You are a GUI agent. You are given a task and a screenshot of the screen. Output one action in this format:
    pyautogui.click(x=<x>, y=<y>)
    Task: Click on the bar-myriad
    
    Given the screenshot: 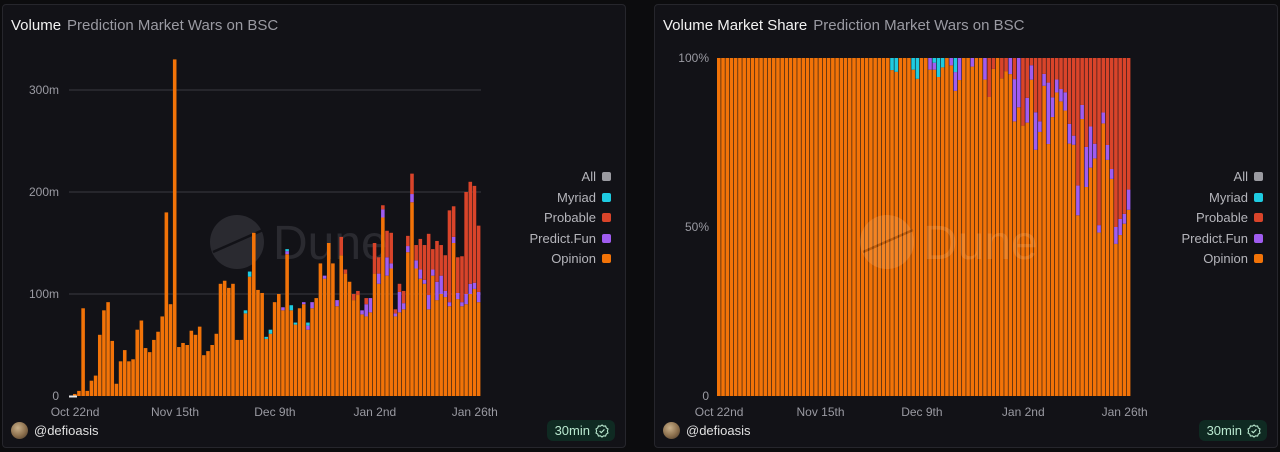 What is the action you would take?
    pyautogui.click(x=245, y=312)
    